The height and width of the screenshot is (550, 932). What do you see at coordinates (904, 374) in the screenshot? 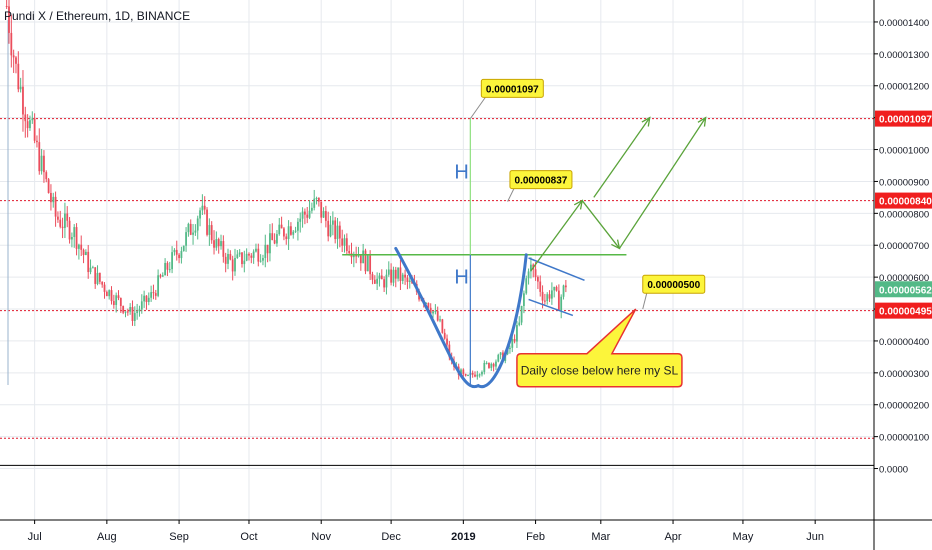
I see `y-tick-label: 0.00000300` at bounding box center [904, 374].